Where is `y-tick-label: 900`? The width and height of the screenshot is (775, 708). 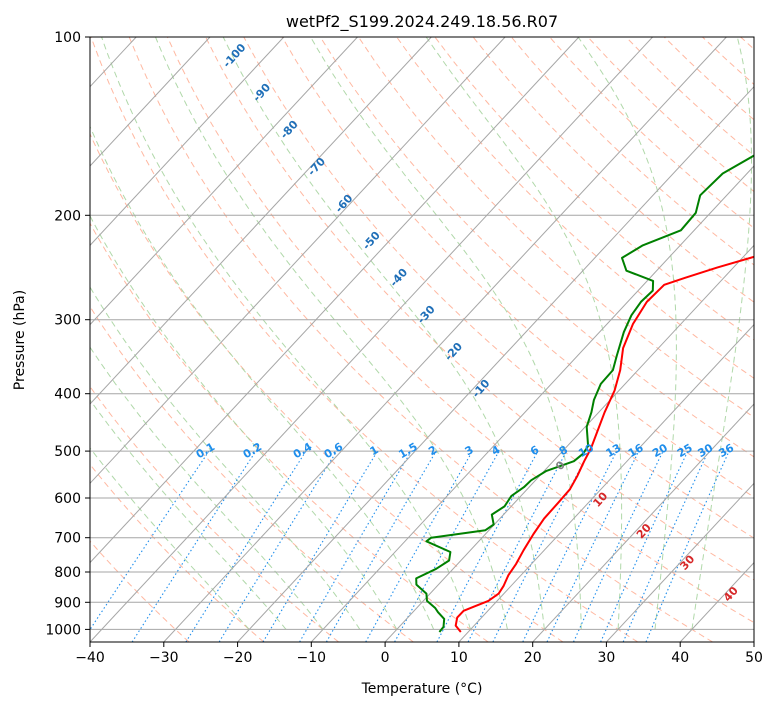
y-tick-label: 900 is located at coordinates (67, 603).